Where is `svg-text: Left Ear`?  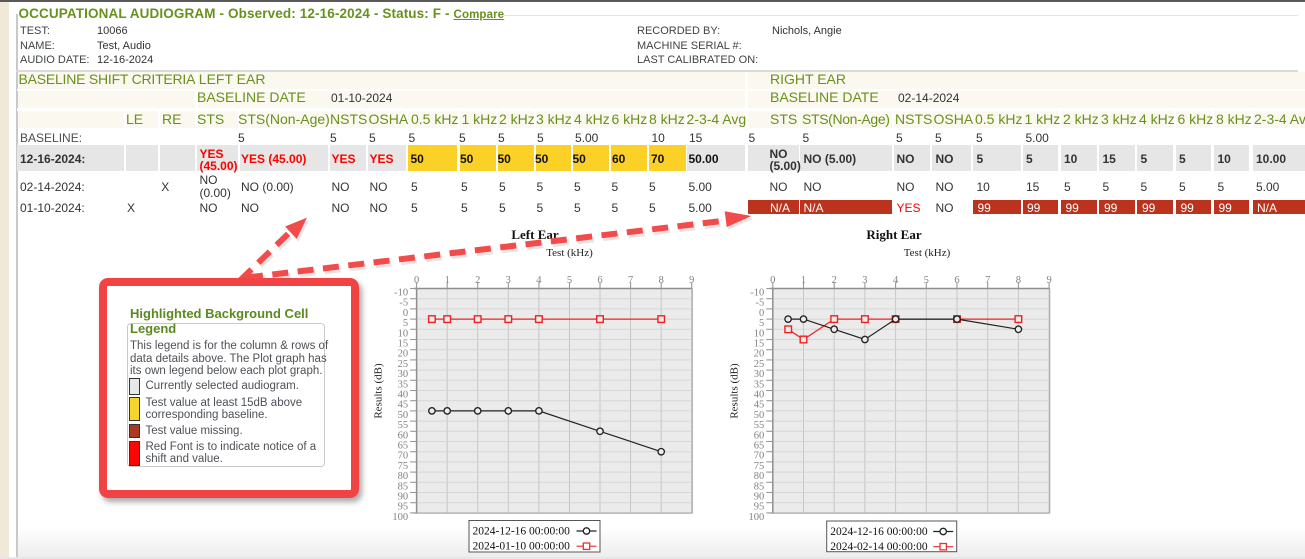
svg-text: Left Ear is located at coordinates (535, 234).